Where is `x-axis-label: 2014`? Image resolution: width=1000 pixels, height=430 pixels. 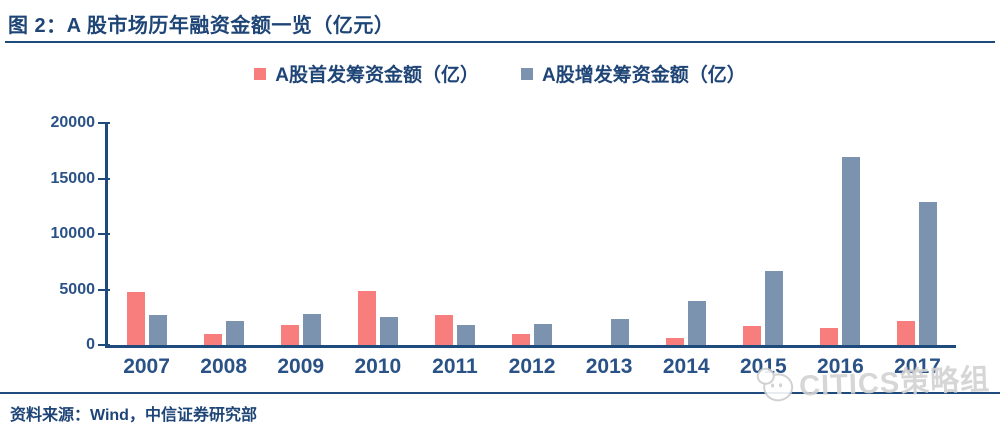
x-axis-label: 2014 is located at coordinates (686, 366).